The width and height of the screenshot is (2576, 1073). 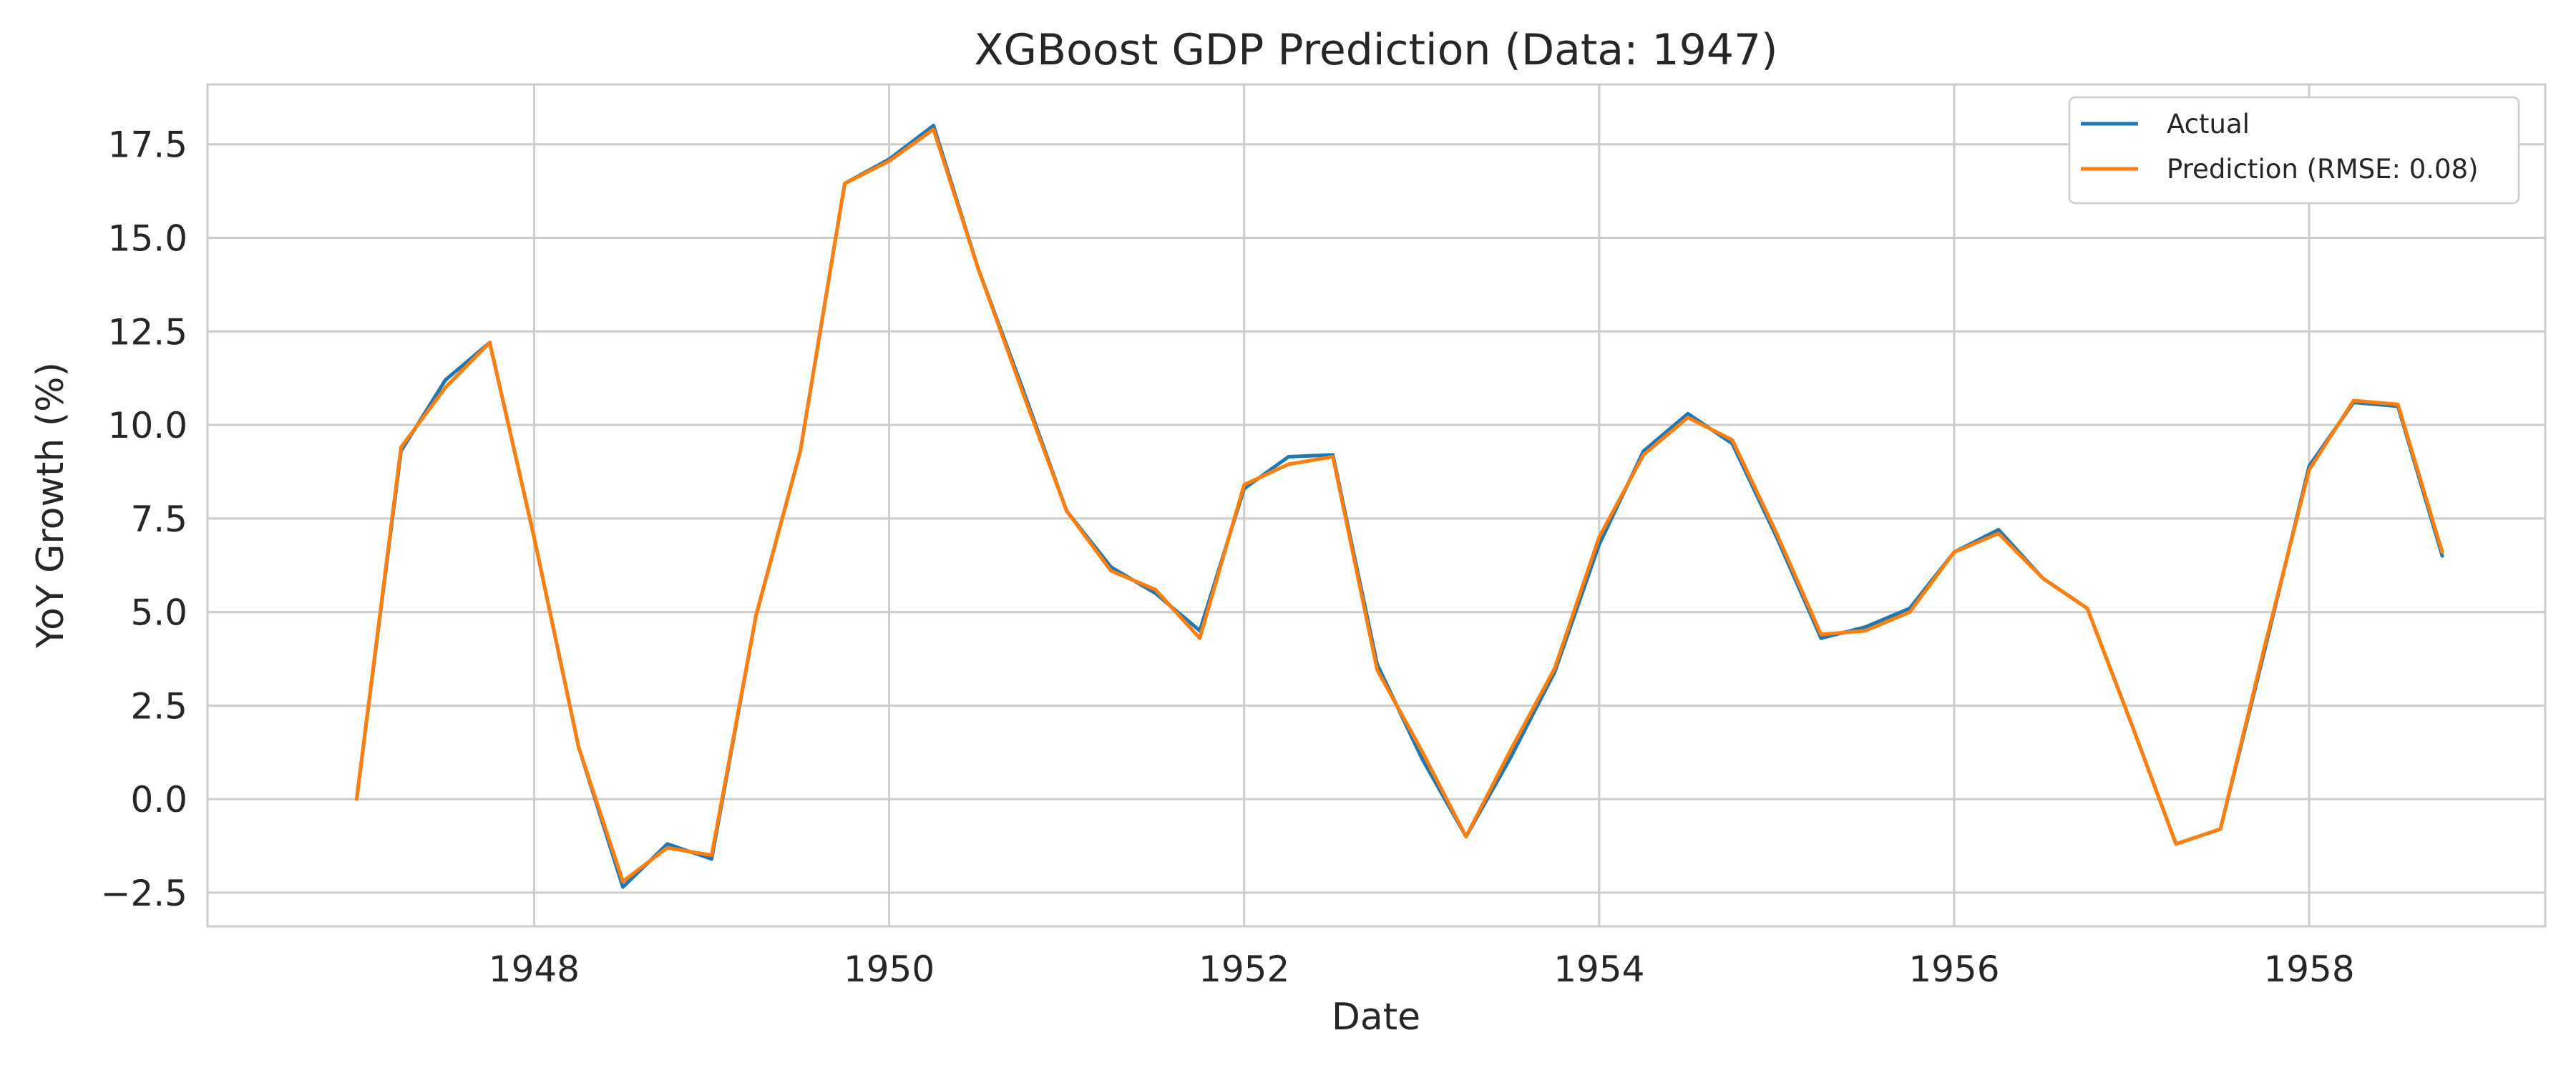 I want to click on y-tick-label: 10.0, so click(x=147, y=425).